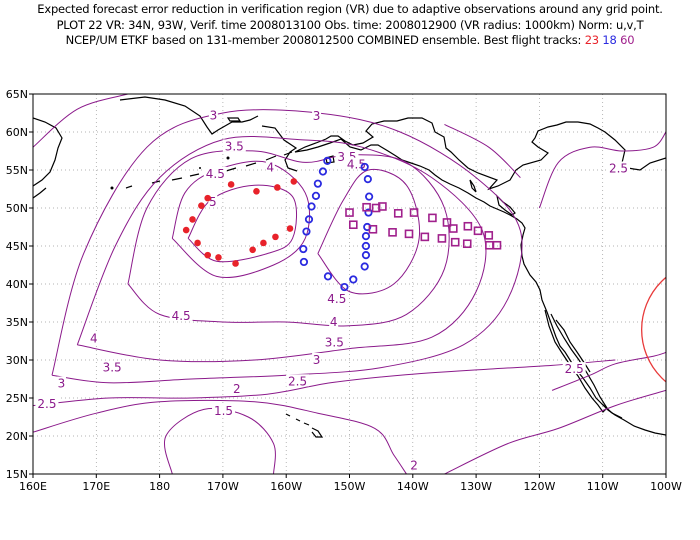  Describe the element at coordinates (350, 486) in the screenshot. I see `lon-tick-label: 150W` at that location.